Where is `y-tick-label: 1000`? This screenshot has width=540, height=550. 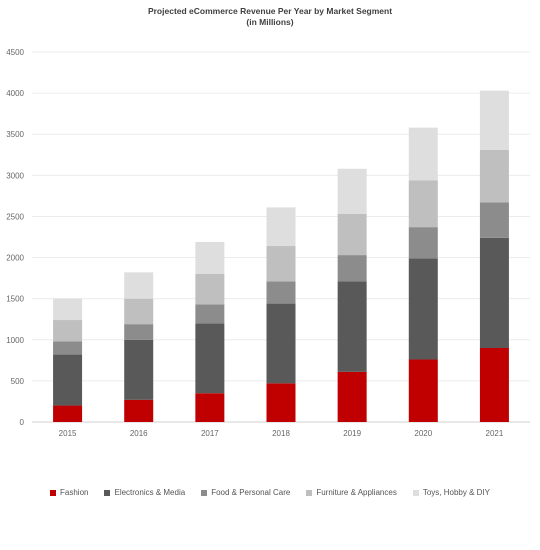
y-tick-label: 1000 is located at coordinates (15, 340).